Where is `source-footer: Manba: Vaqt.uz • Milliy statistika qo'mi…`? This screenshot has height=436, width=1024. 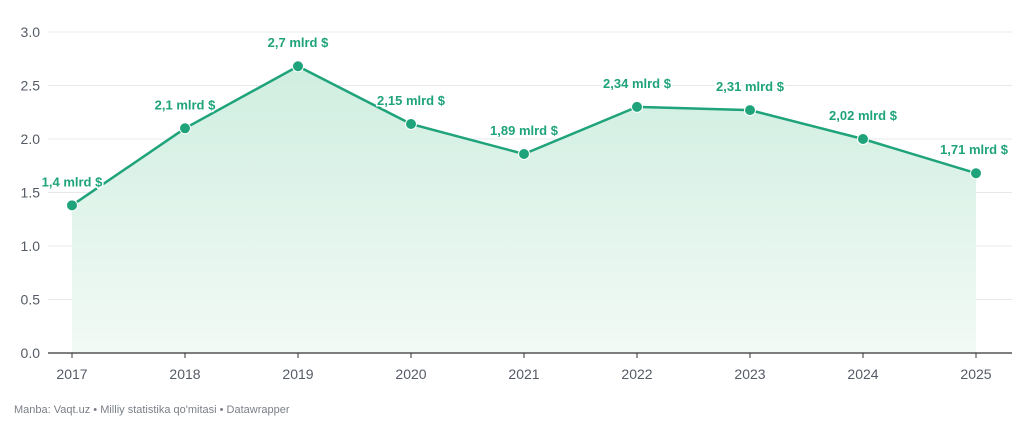 source-footer: Manba: Vaqt.uz • Milliy statistika qo'mi… is located at coordinates (152, 410).